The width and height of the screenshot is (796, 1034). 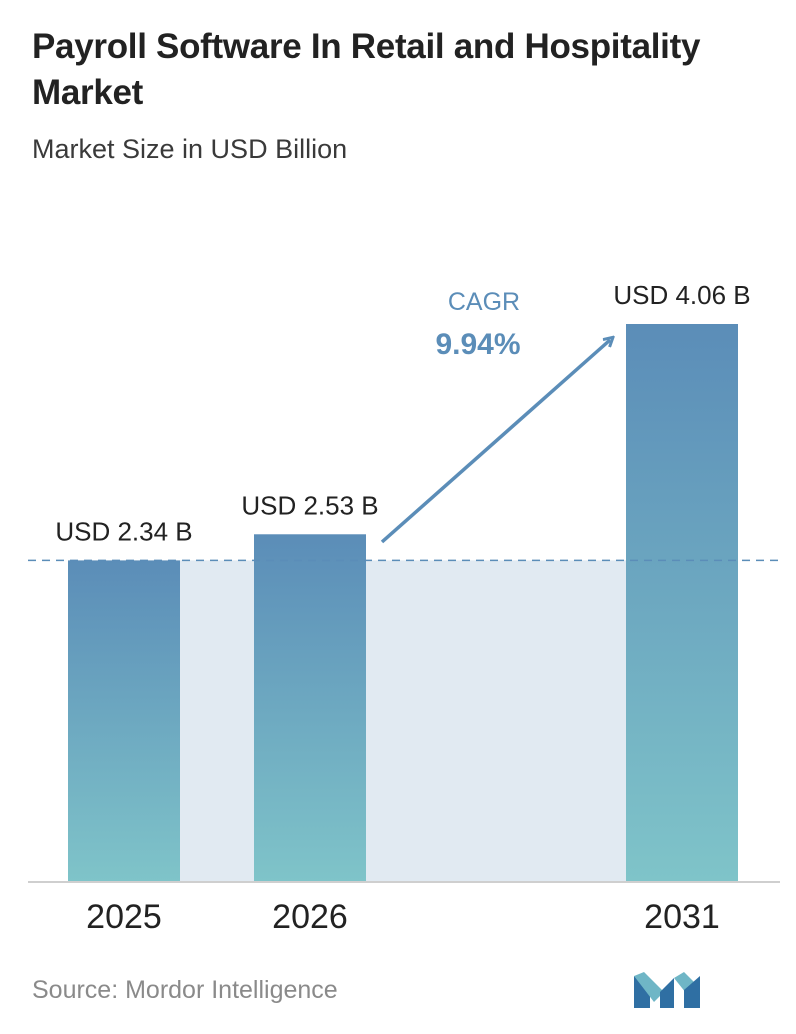 I want to click on chart-subtitle: Market Size in USD Billion, so click(x=190, y=149).